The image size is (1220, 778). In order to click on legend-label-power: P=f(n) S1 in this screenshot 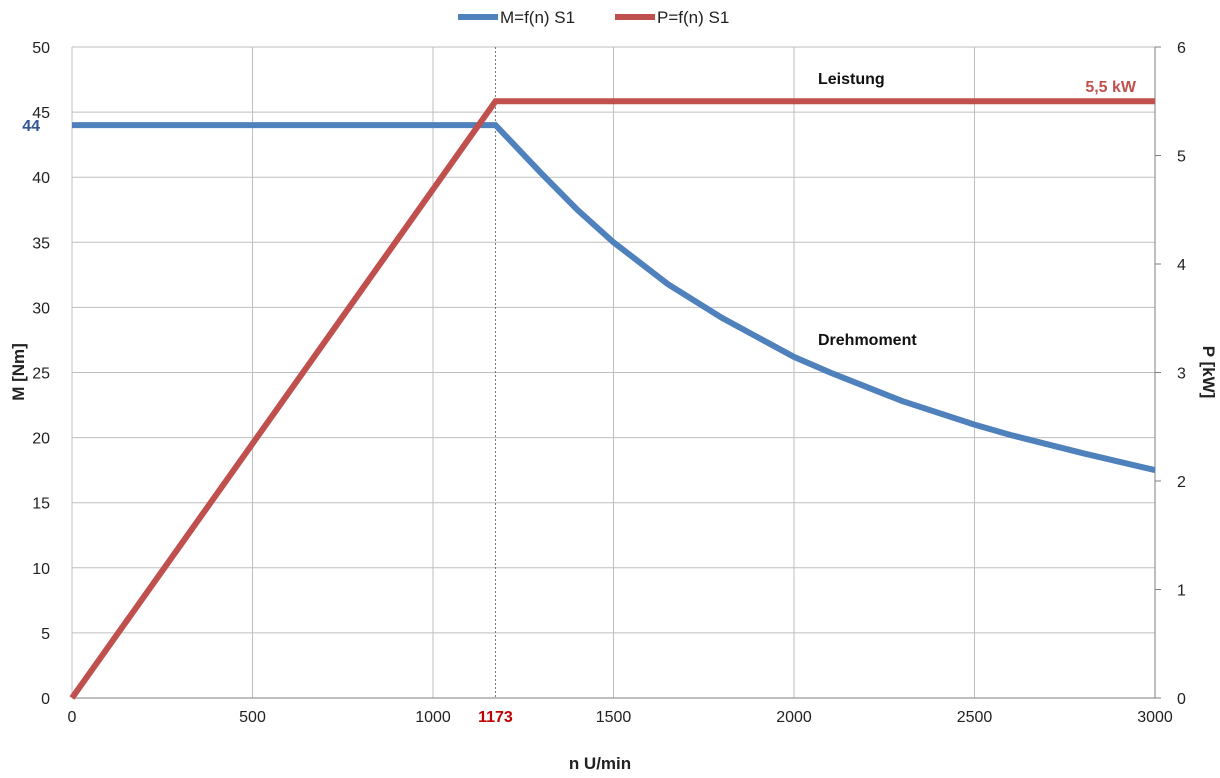, I will do `click(693, 17)`.